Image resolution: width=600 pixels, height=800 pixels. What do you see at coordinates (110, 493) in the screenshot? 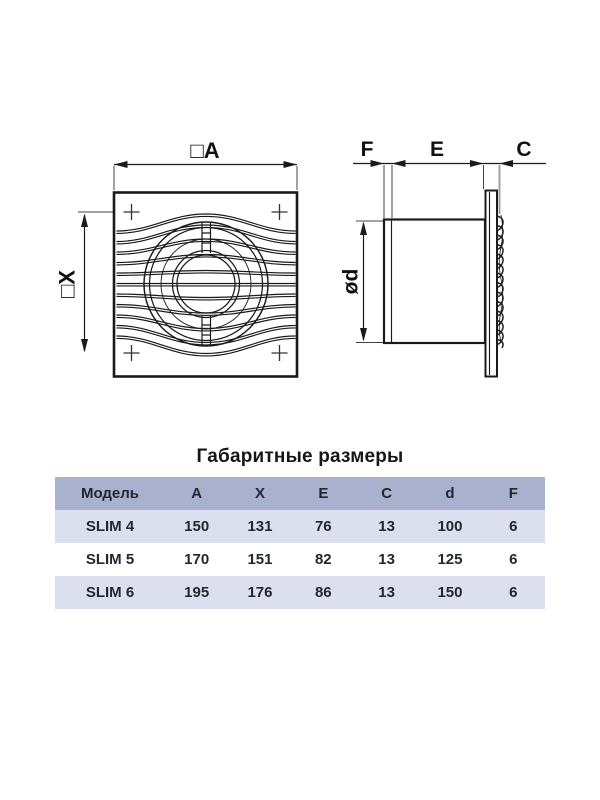
I see `column-header-model: Модель` at bounding box center [110, 493].